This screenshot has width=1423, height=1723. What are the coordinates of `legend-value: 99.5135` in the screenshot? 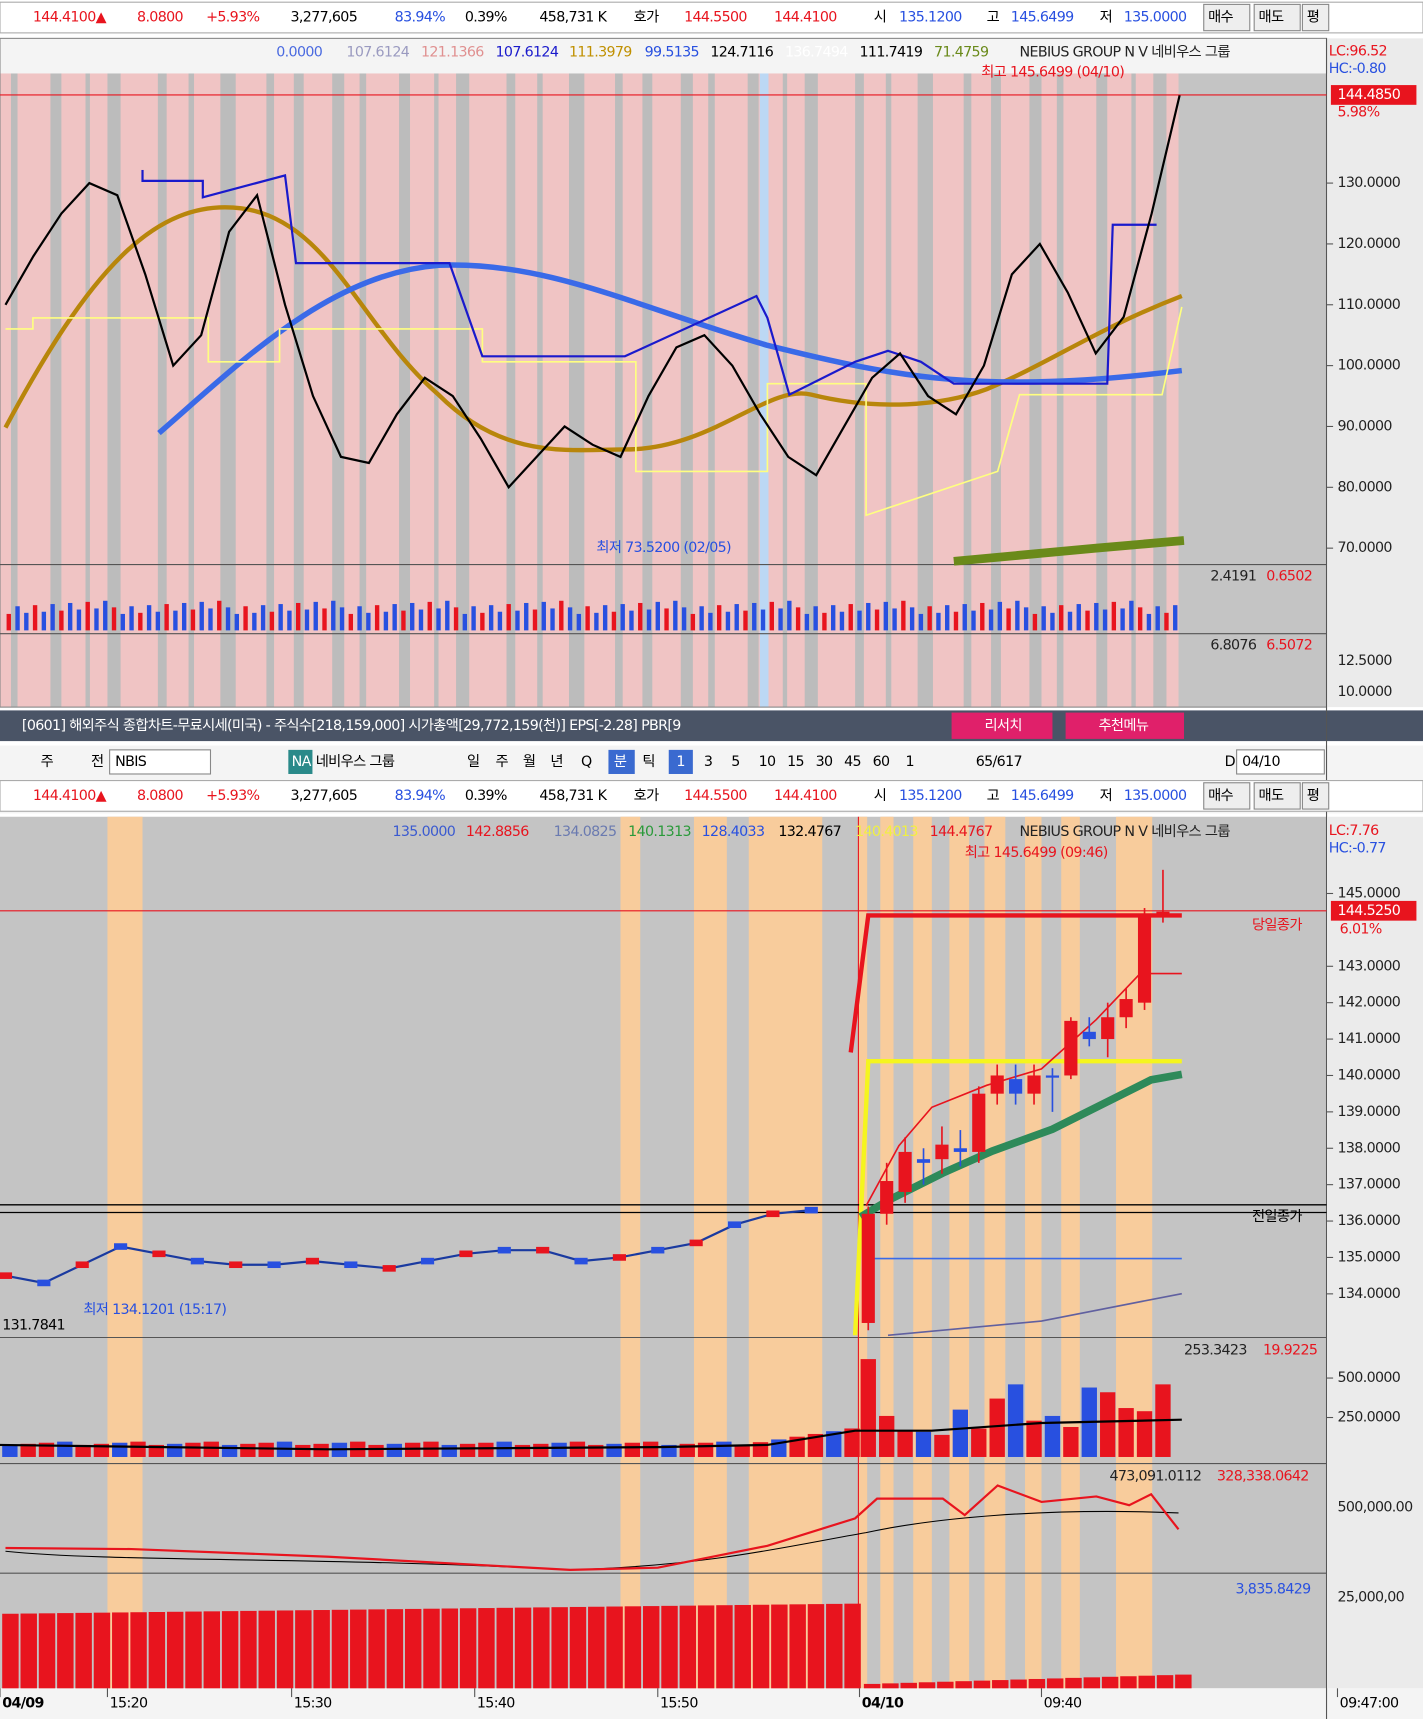 It's located at (672, 53).